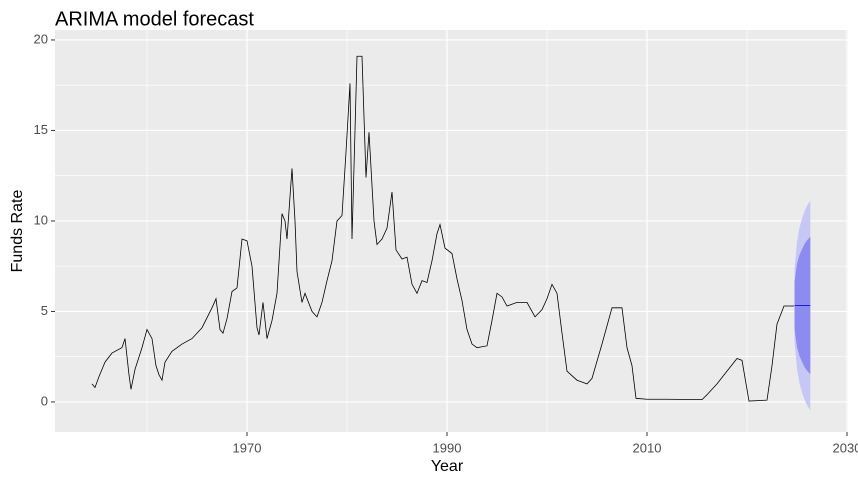 The height and width of the screenshot is (492, 858). I want to click on y-tick-label: 15, so click(41, 129).